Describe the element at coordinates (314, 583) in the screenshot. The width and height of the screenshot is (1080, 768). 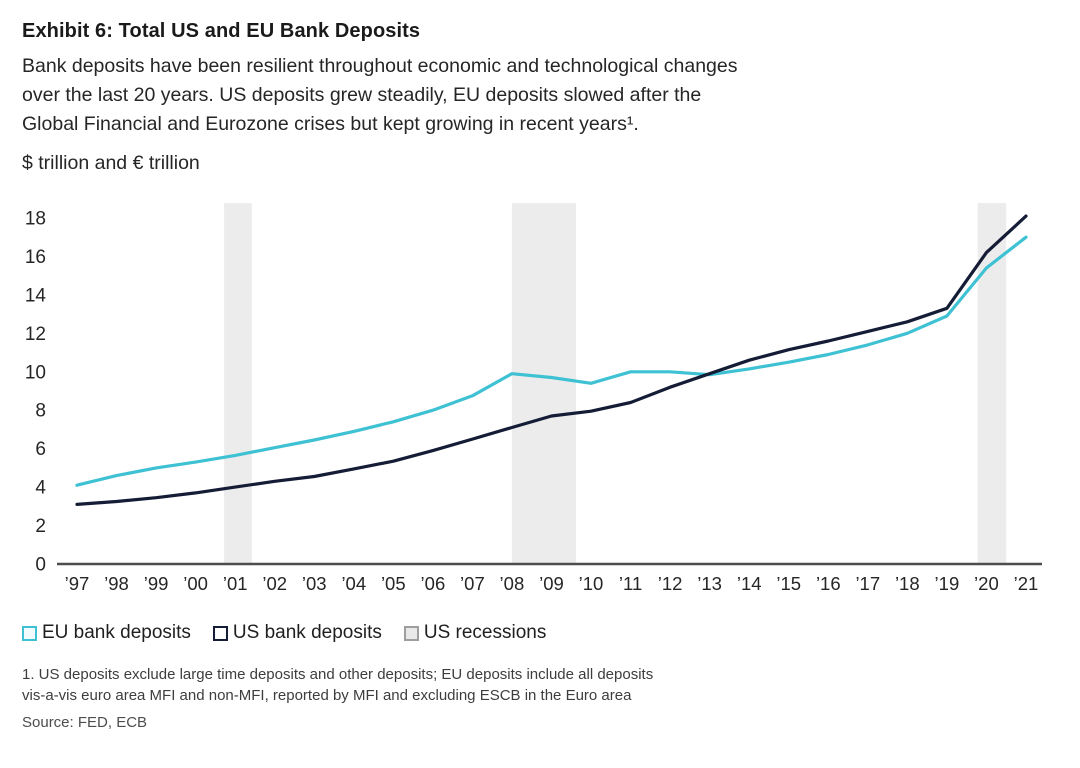
I see `x-tick-label: ’03` at that location.